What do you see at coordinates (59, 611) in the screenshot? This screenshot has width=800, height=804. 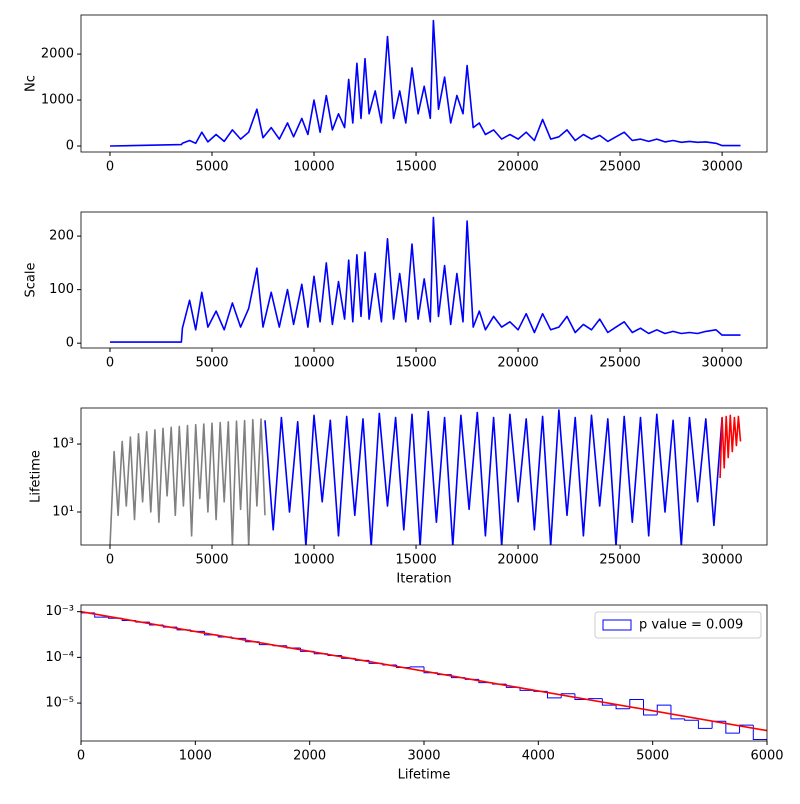 I see `y-tick-label: 10⁻³` at bounding box center [59, 611].